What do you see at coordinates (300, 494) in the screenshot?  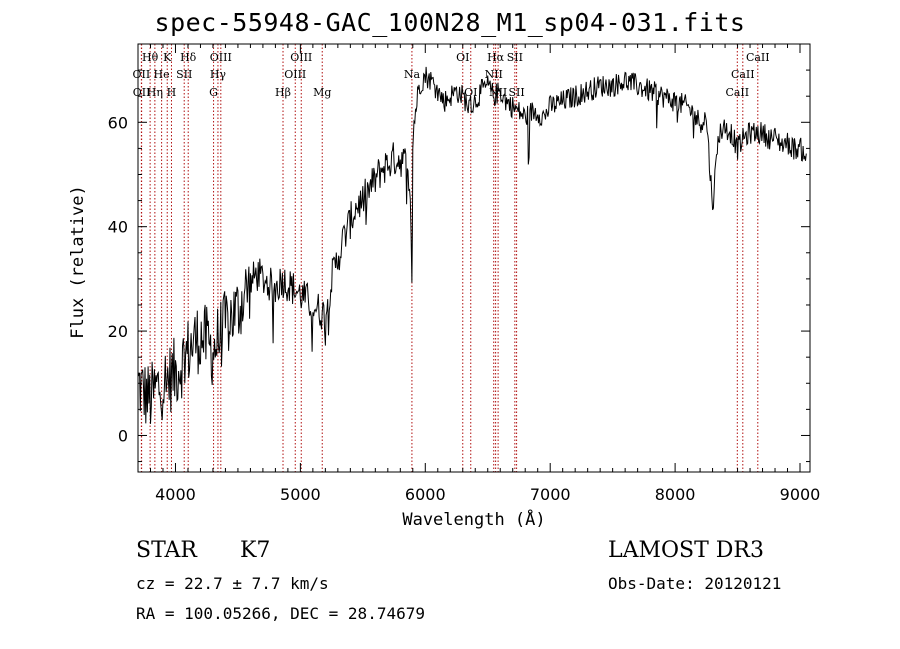 I see `x-tick-label: 5000` at bounding box center [300, 494].